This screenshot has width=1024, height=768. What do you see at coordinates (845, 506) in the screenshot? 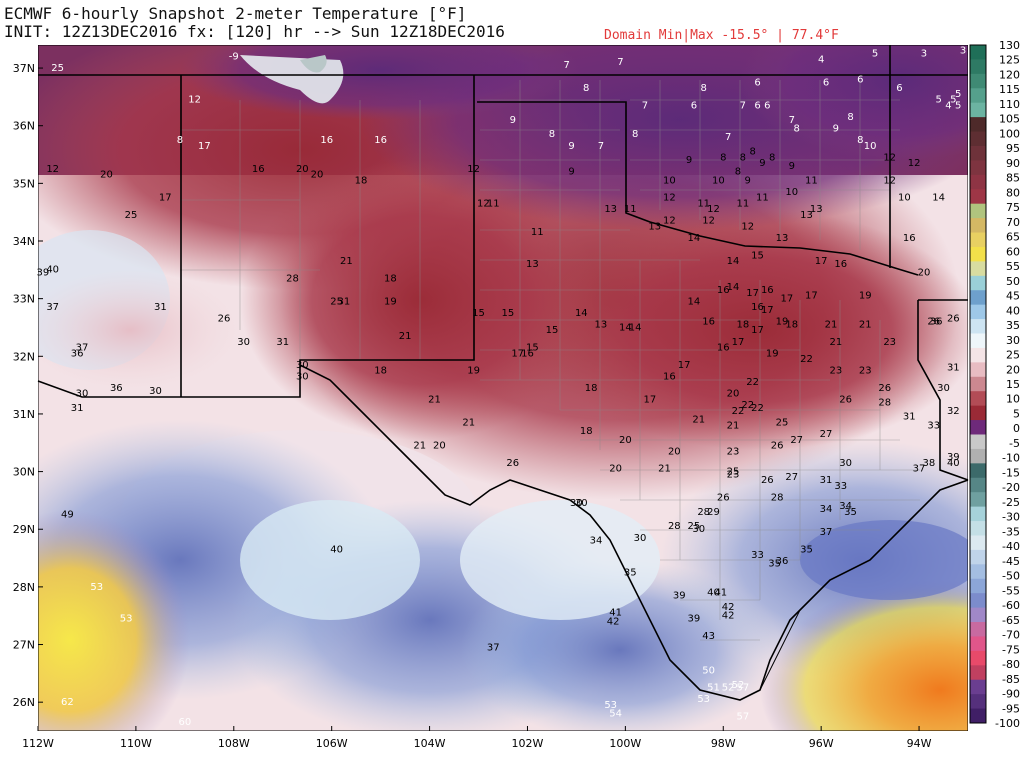
I see `station-value: 34` at bounding box center [845, 506].